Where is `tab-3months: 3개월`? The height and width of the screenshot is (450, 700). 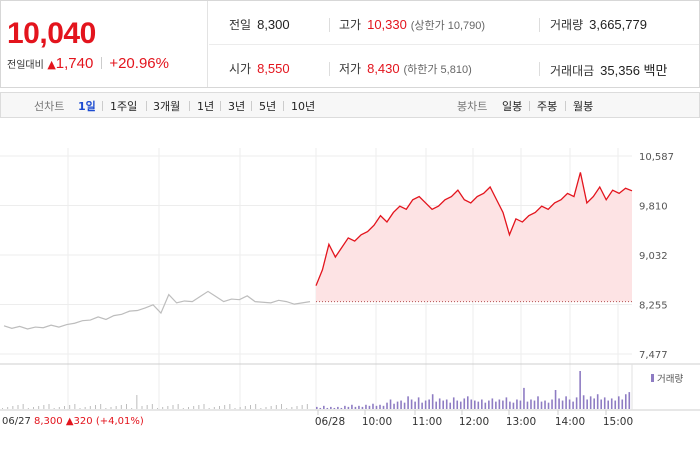 tab-3months: 3개월 is located at coordinates (167, 106).